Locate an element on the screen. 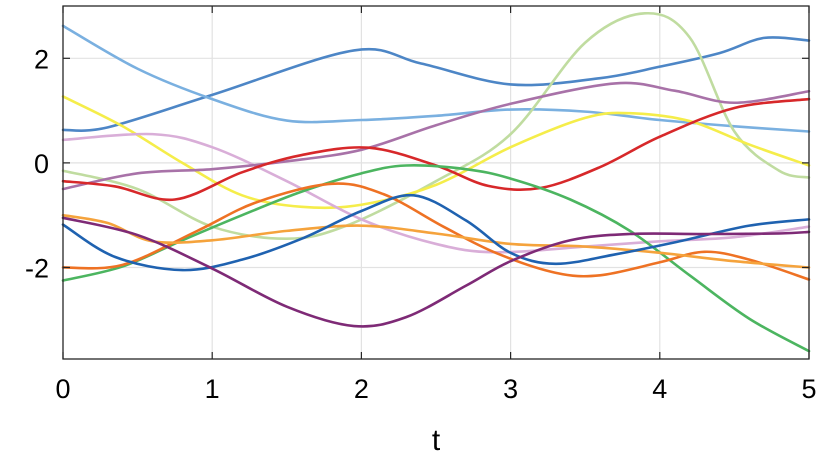 This screenshot has height=463, width=830. y-tick-label: 0 is located at coordinates (41, 164).